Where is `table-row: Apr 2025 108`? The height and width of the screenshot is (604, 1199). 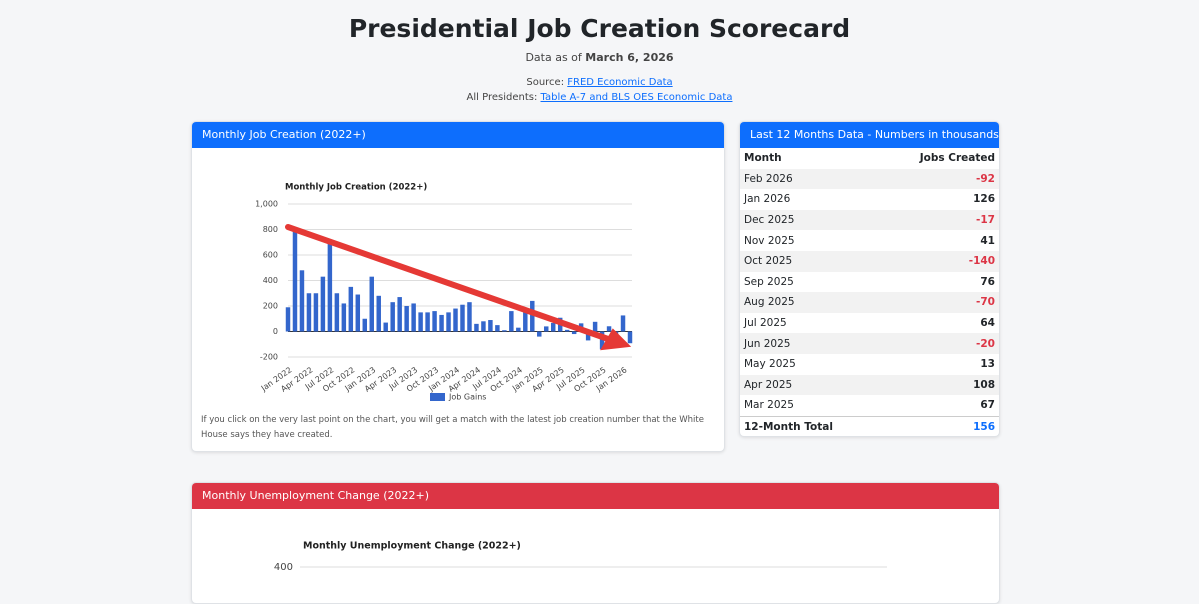
table-row: Apr 2025 108 is located at coordinates (869, 385).